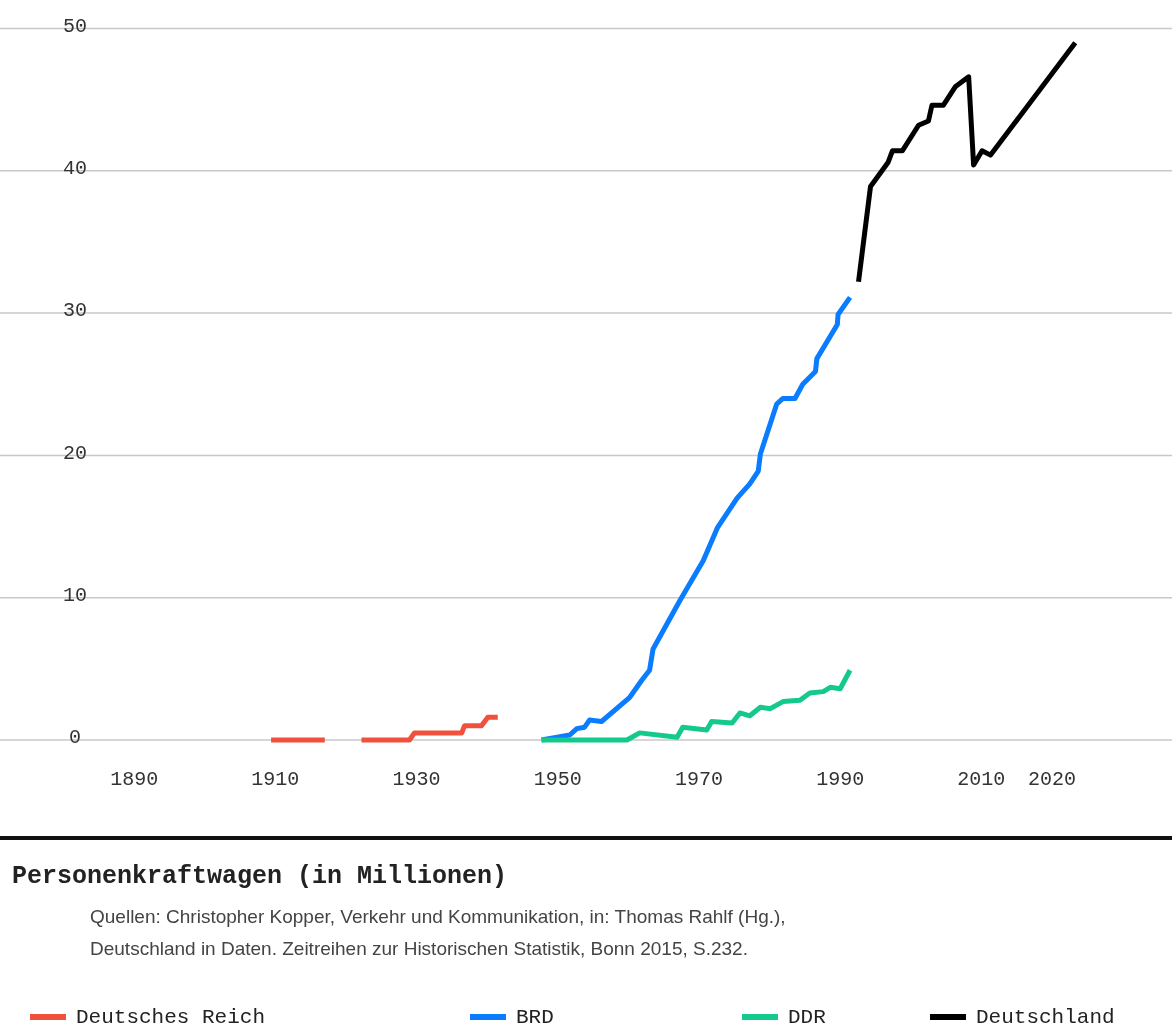 The image size is (1172, 1032). Describe the element at coordinates (1051, 780) in the screenshot. I see `x-tick-label: 2020` at that location.